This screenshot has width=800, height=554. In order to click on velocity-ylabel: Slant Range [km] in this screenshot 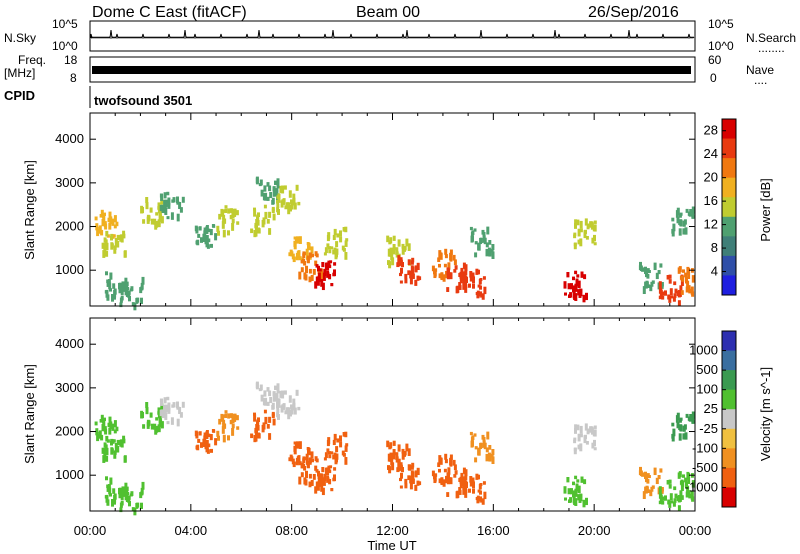, I will do `click(29, 414)`.